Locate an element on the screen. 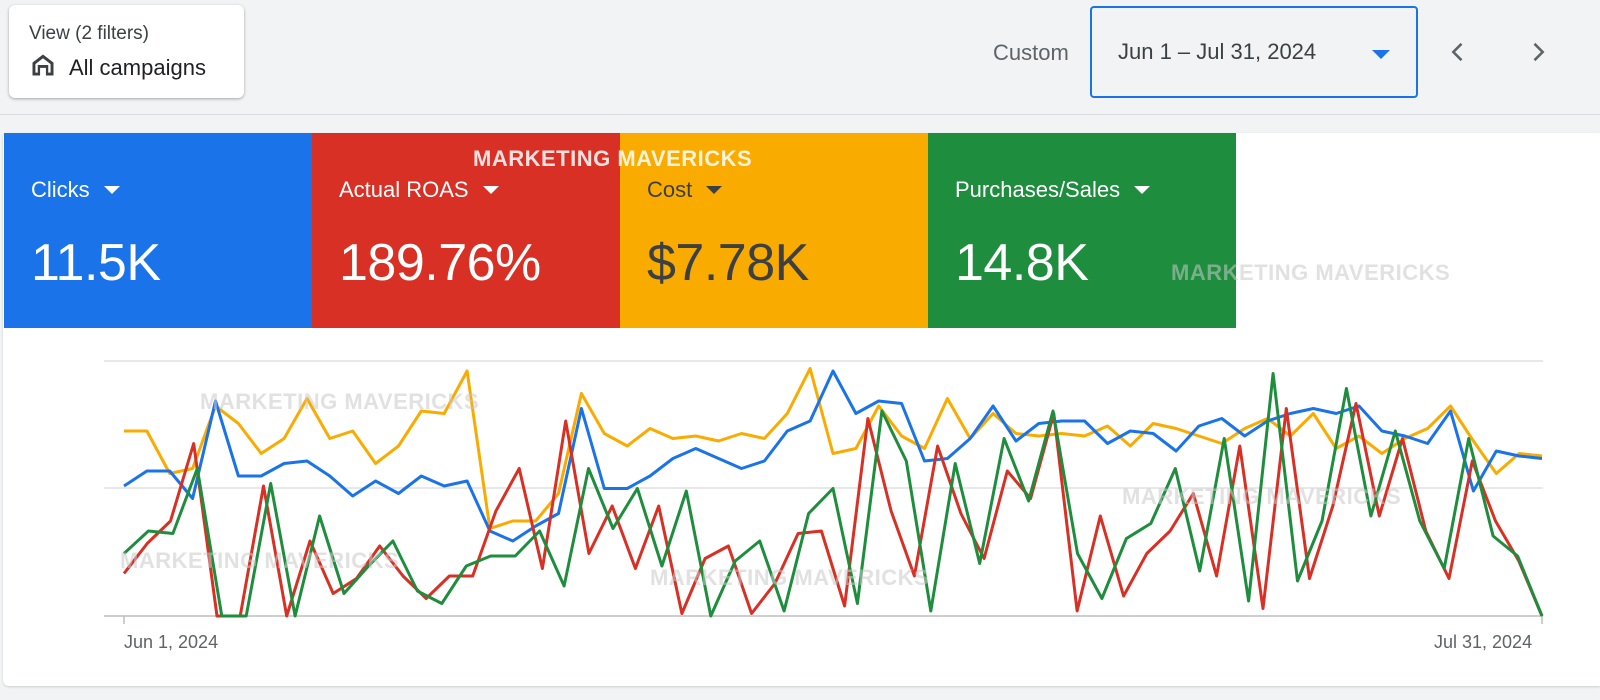 This screenshot has height=700, width=1600. metric-value: 14.8K is located at coordinates (1022, 263).